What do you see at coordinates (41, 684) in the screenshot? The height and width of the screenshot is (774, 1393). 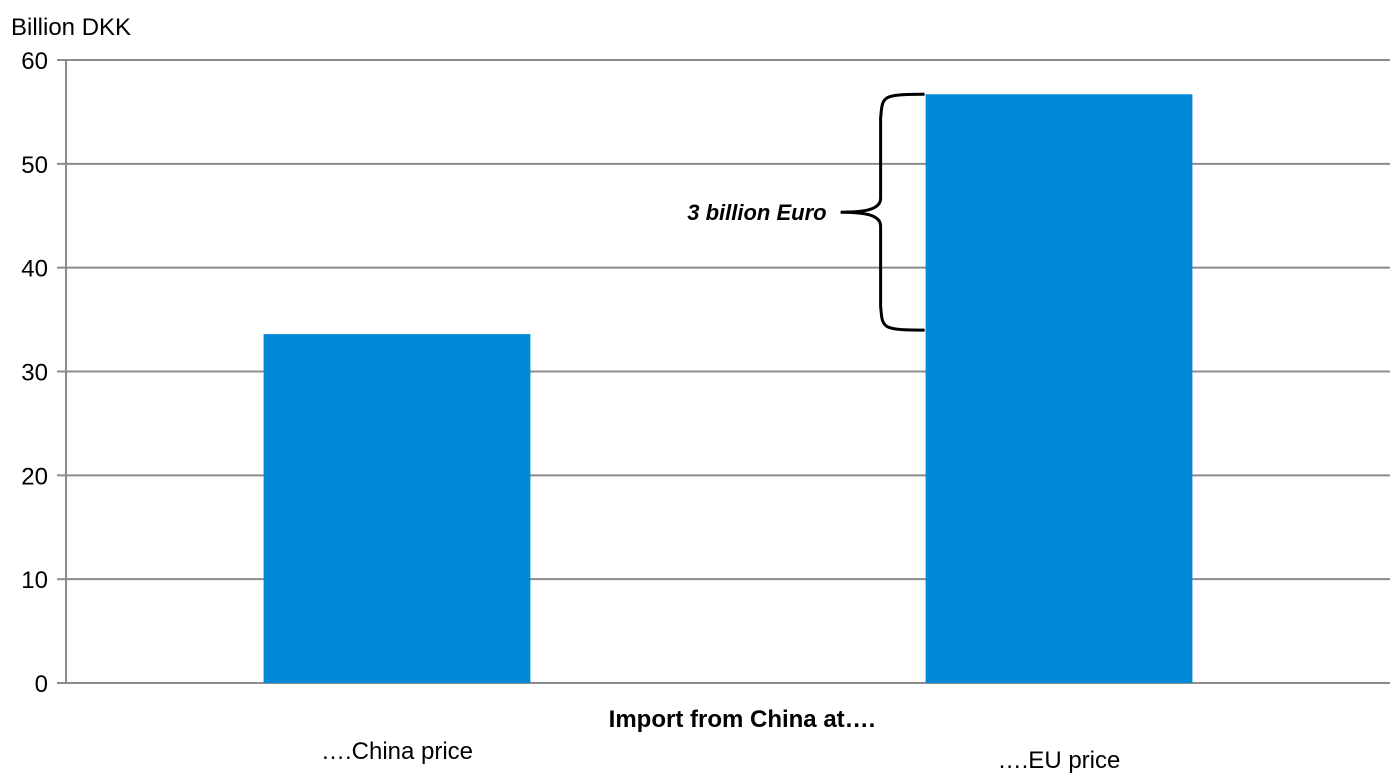 I see `y-tick-label: 0` at bounding box center [41, 684].